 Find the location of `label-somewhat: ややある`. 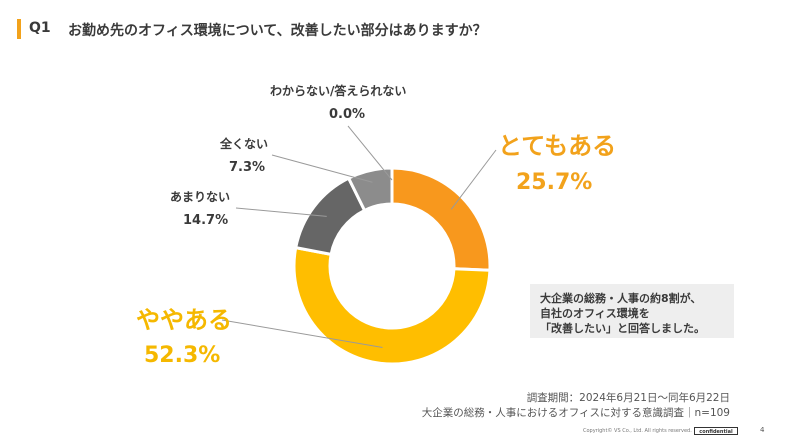

label-somewhat: ややある is located at coordinates (184, 320).